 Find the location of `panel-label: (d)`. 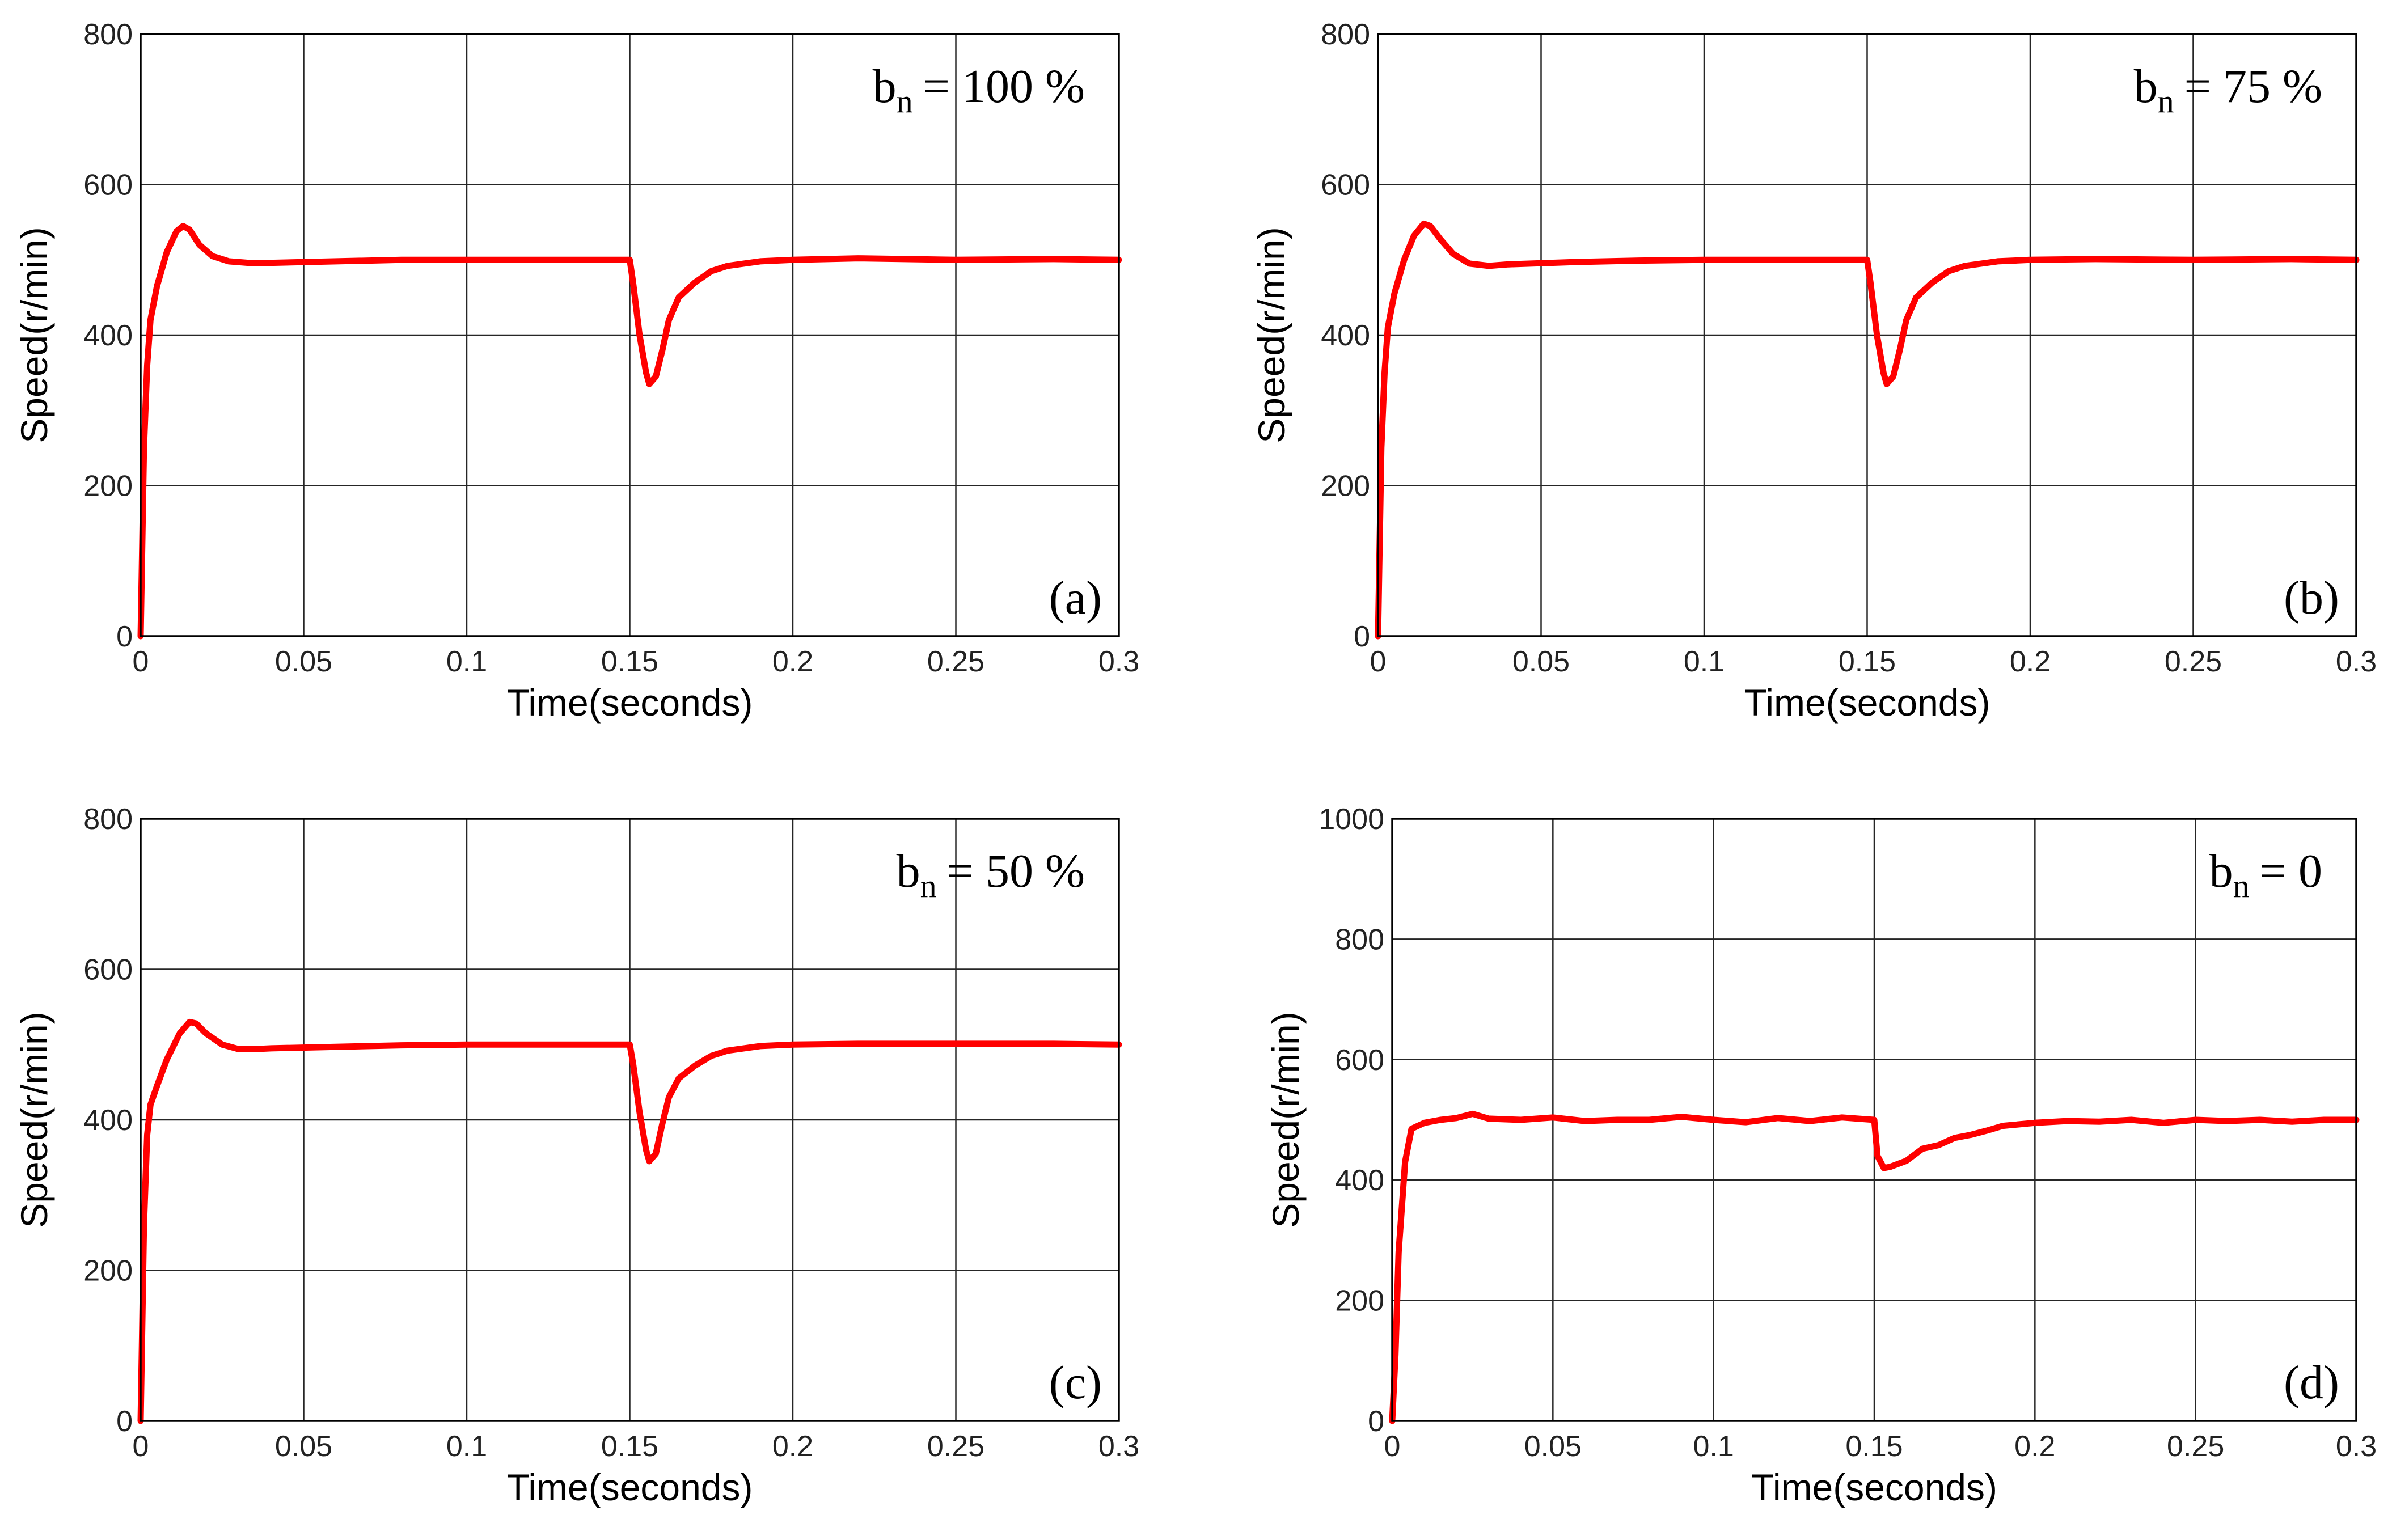

panel-label: (d) is located at coordinates (2311, 1382).